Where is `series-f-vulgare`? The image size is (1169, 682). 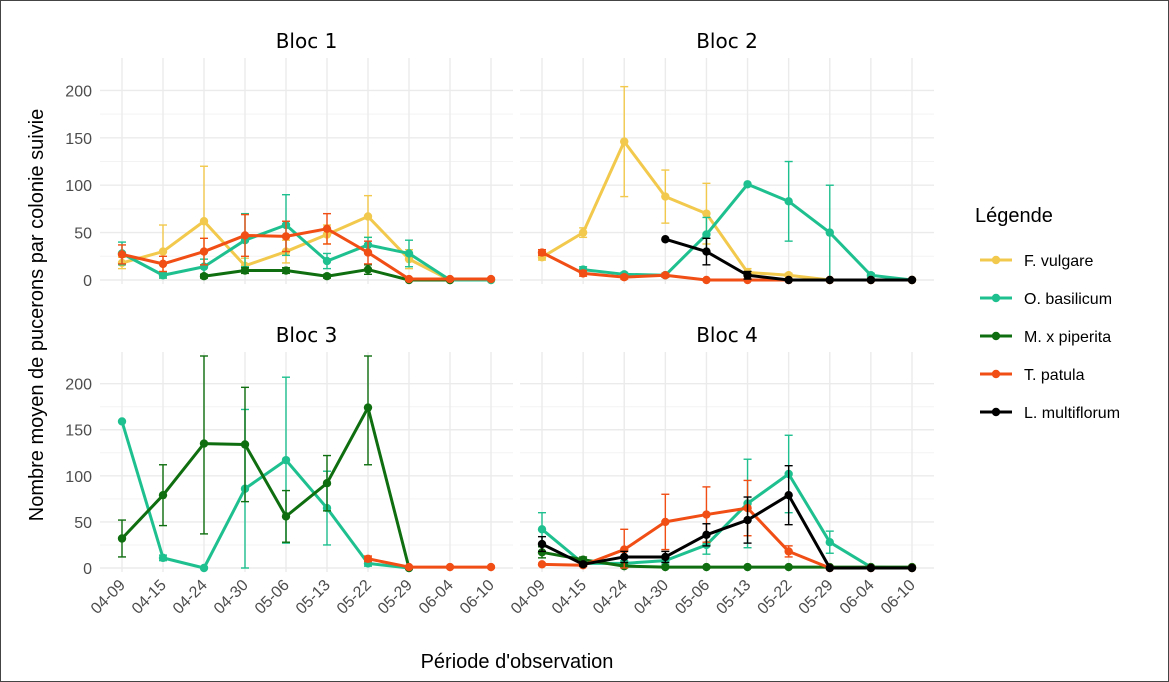
series-f-vulgare is located at coordinates (306, 225).